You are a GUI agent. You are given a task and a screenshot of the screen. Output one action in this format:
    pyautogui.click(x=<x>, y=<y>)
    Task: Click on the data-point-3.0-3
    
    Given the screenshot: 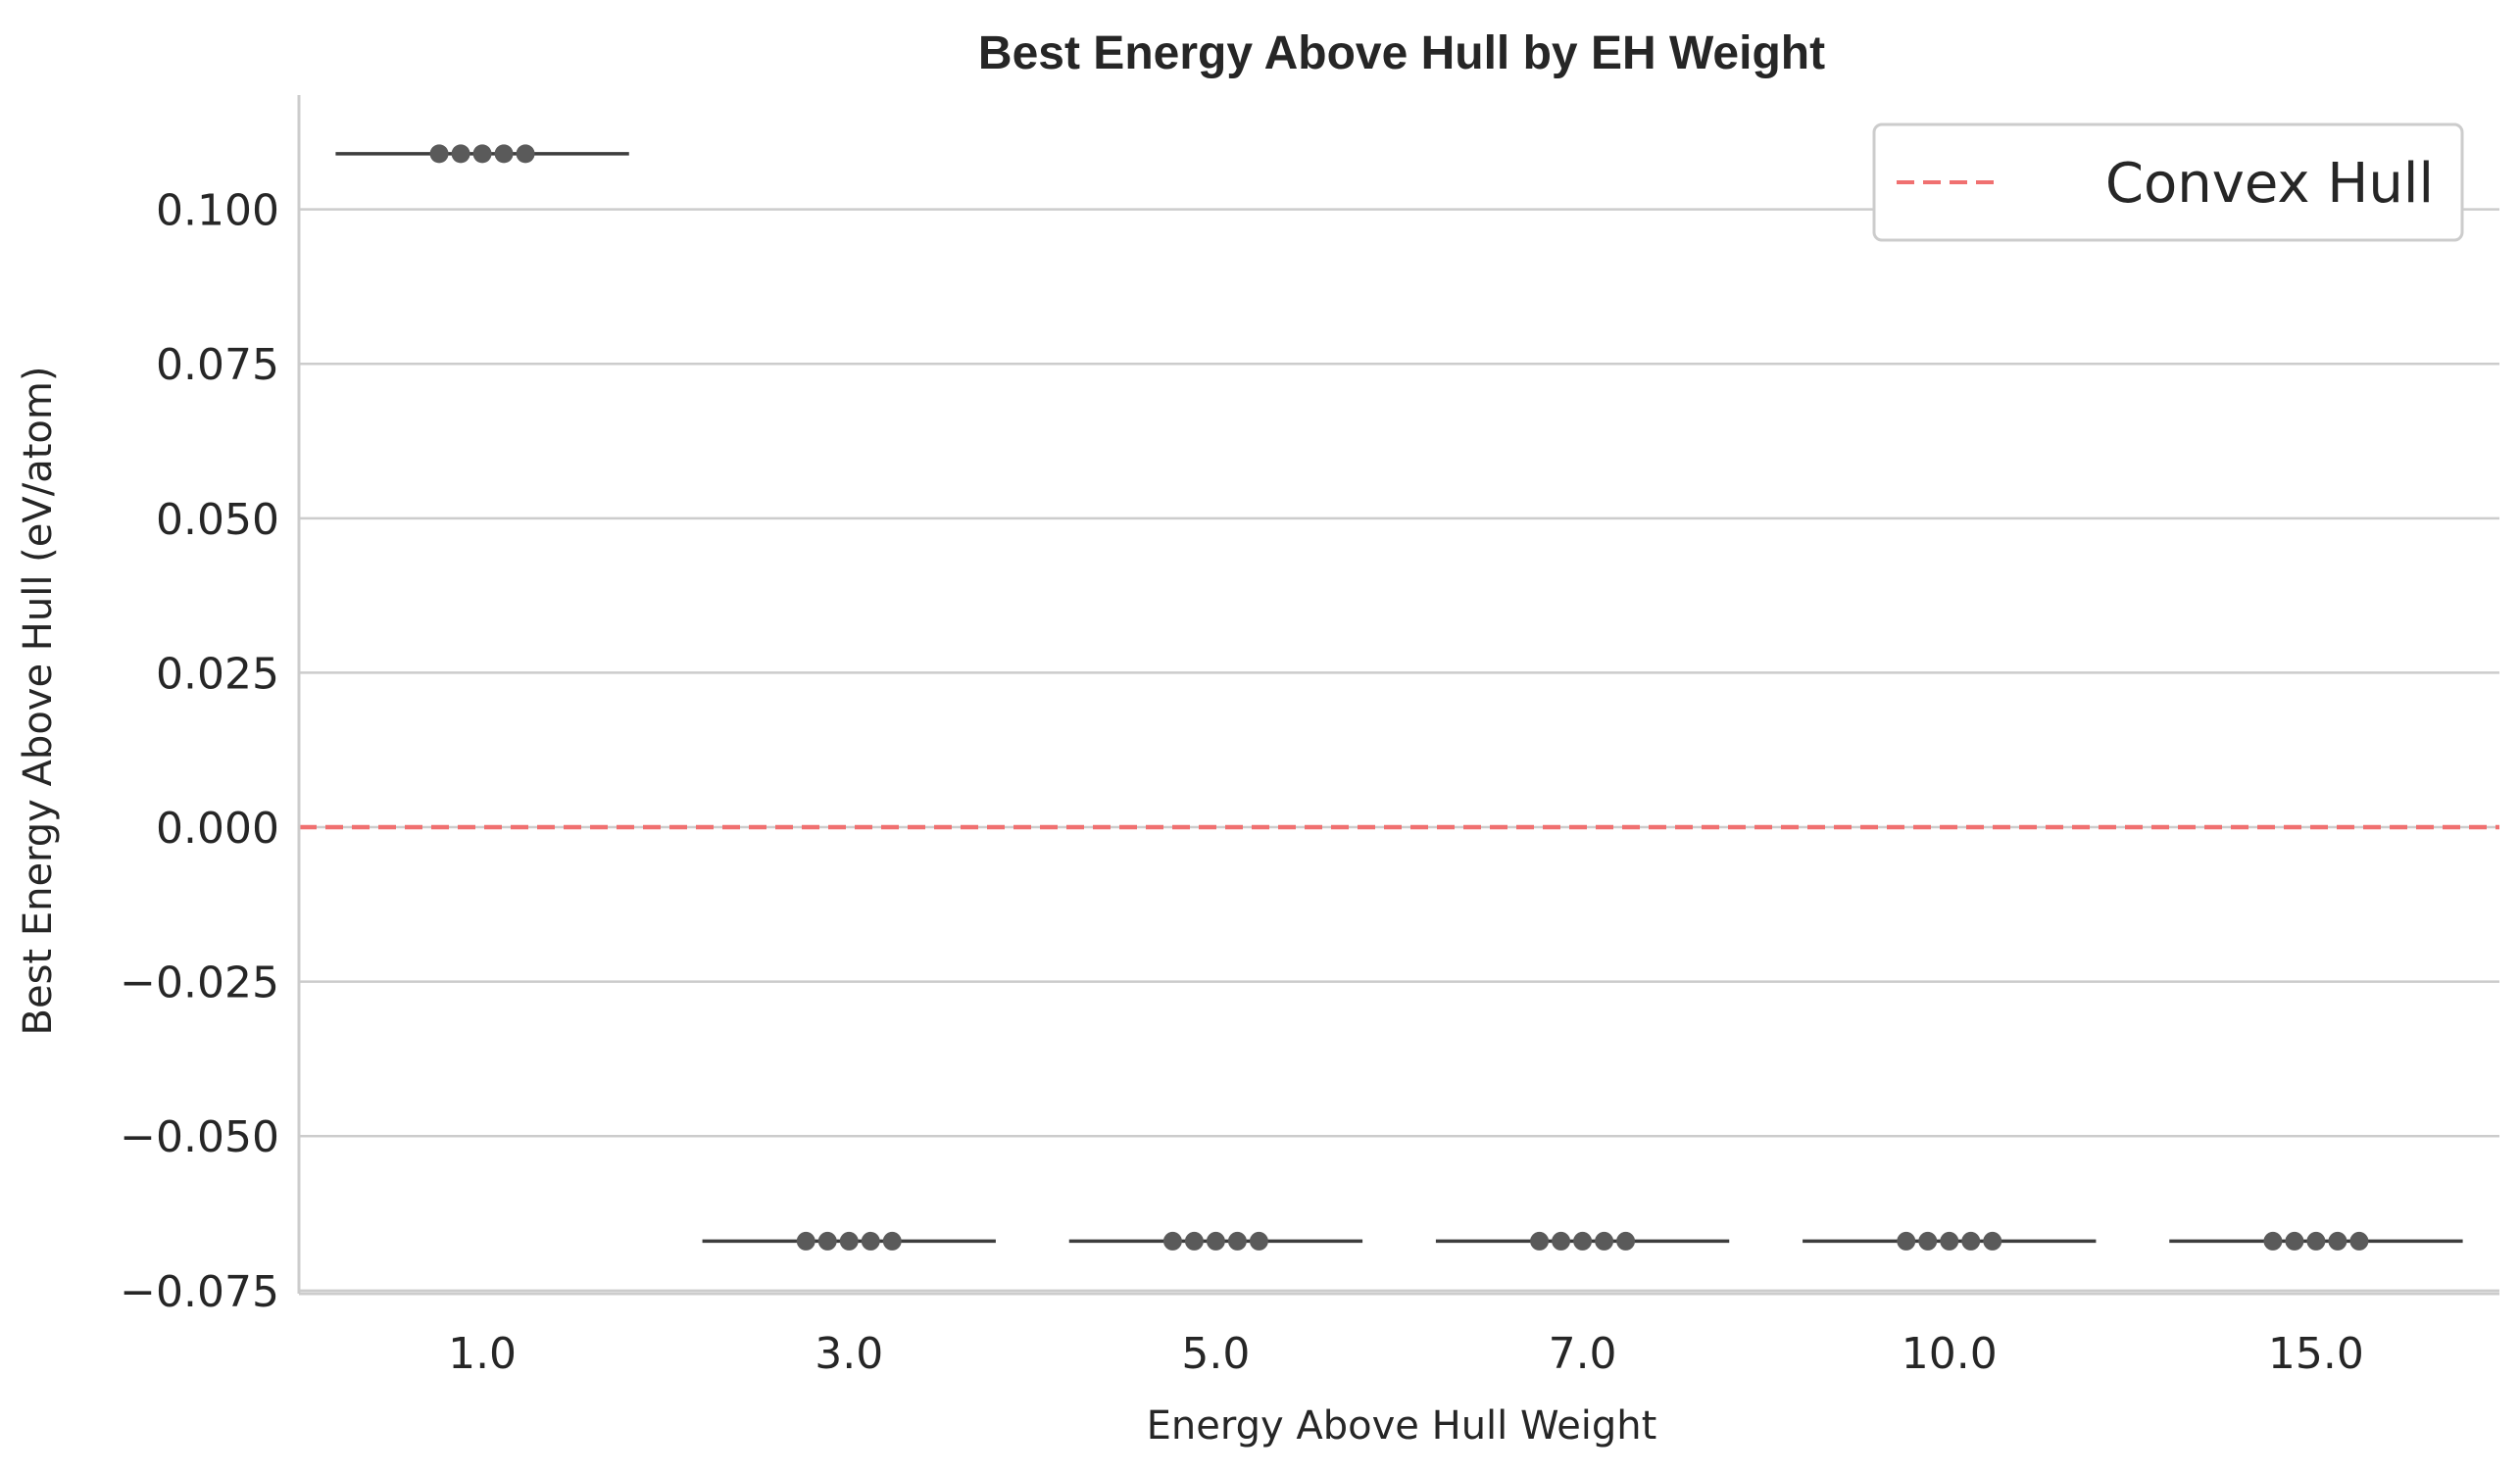 What is the action you would take?
    pyautogui.click(x=870, y=1241)
    